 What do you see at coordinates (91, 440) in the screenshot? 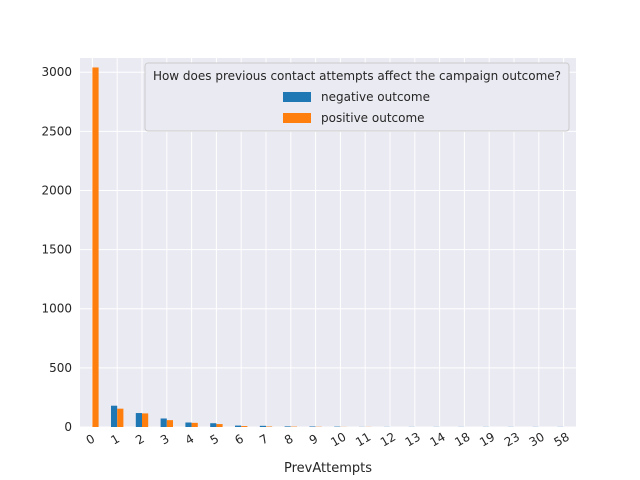
I see `x-tick-label: 0` at bounding box center [91, 440].